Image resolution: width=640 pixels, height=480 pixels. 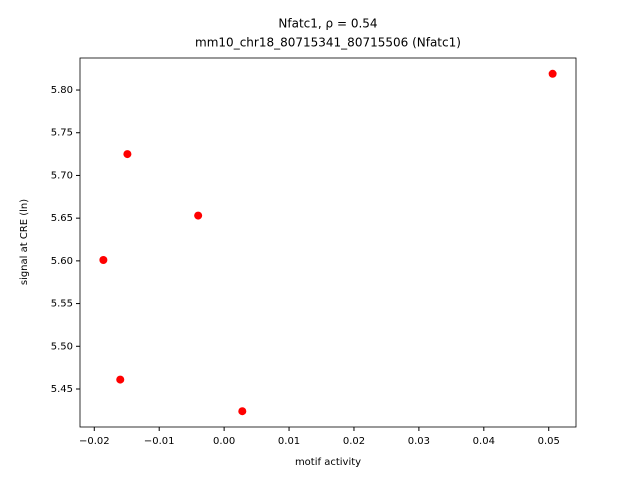 I want to click on y-tick-label: 5.70, so click(x=62, y=175).